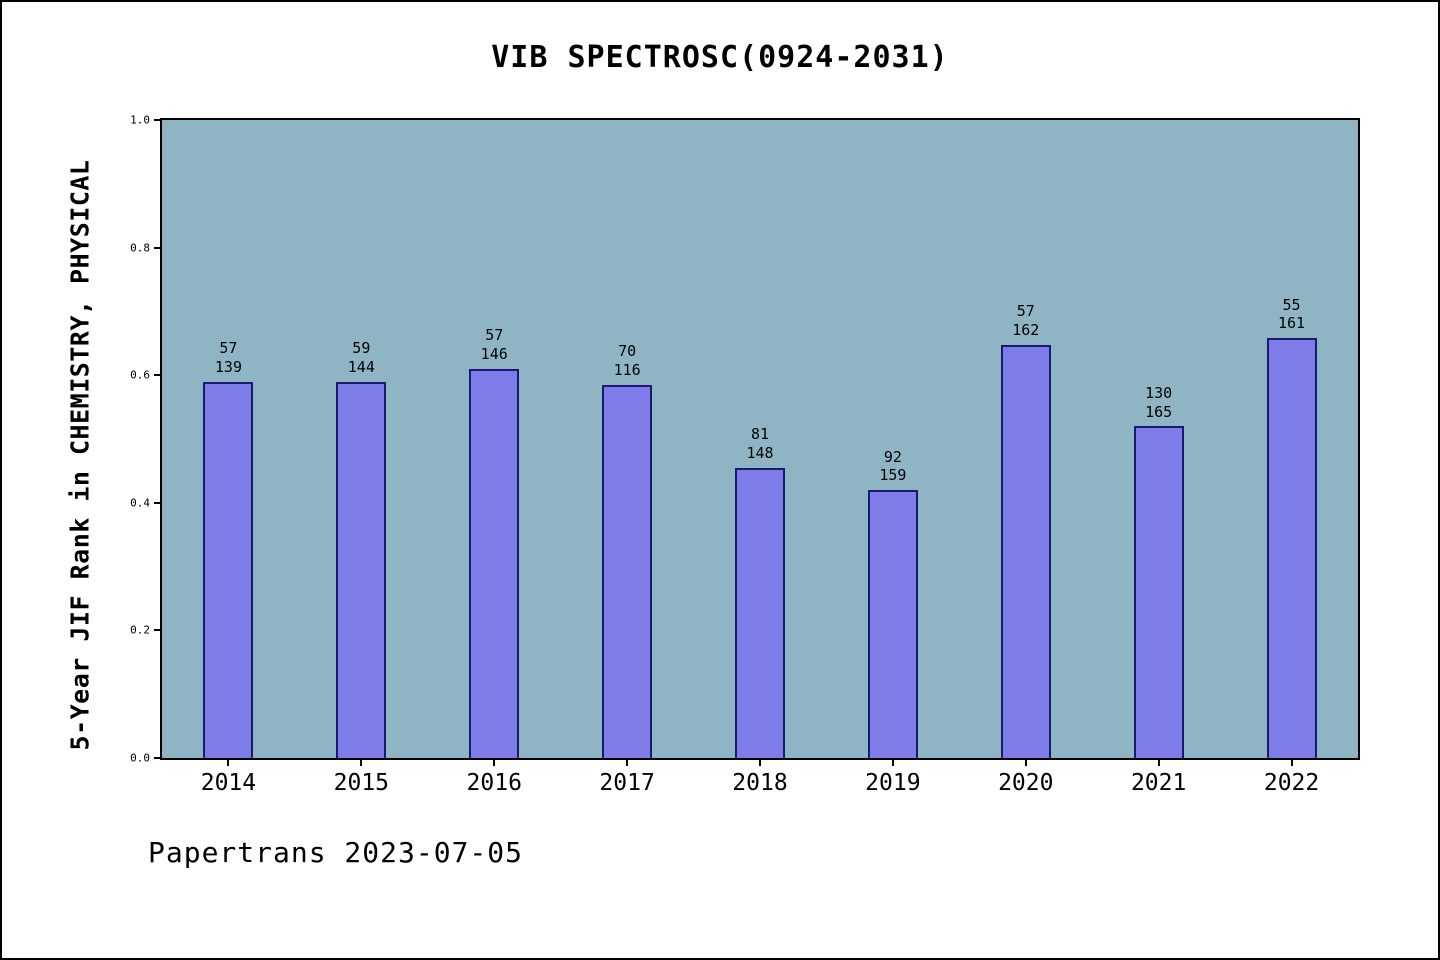 The width and height of the screenshot is (1440, 960). I want to click on x-tick-label: 2018, so click(760, 783).